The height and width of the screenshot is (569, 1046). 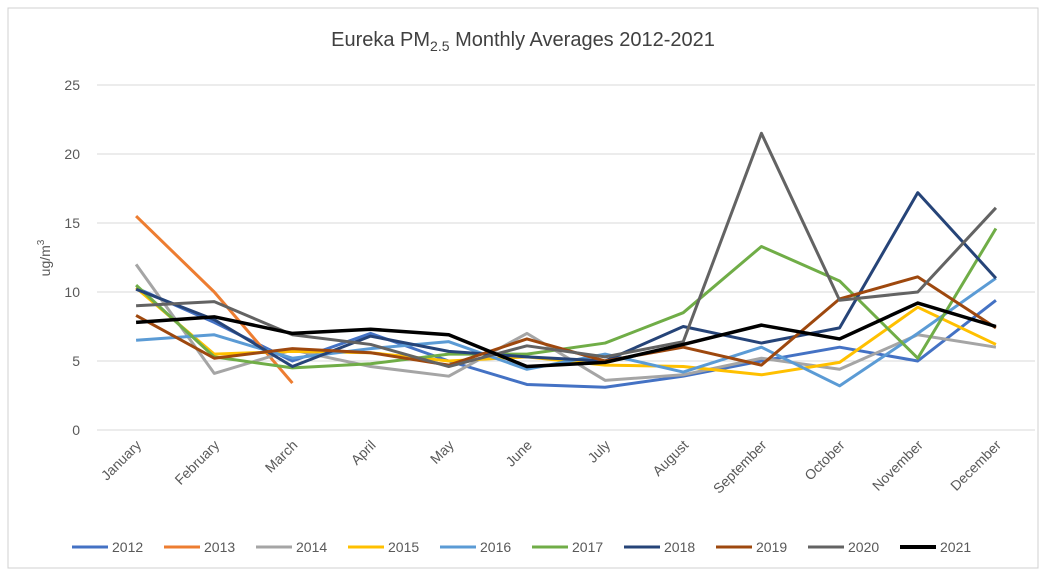 I want to click on y-label-part: ug/m, so click(x=45, y=260).